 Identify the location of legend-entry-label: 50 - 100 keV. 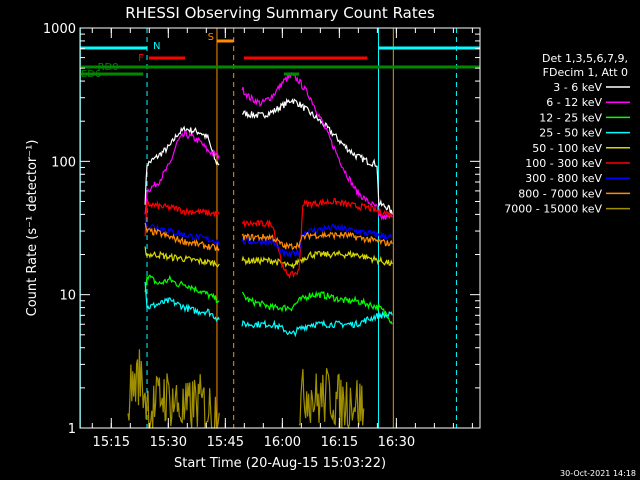
(567, 148).